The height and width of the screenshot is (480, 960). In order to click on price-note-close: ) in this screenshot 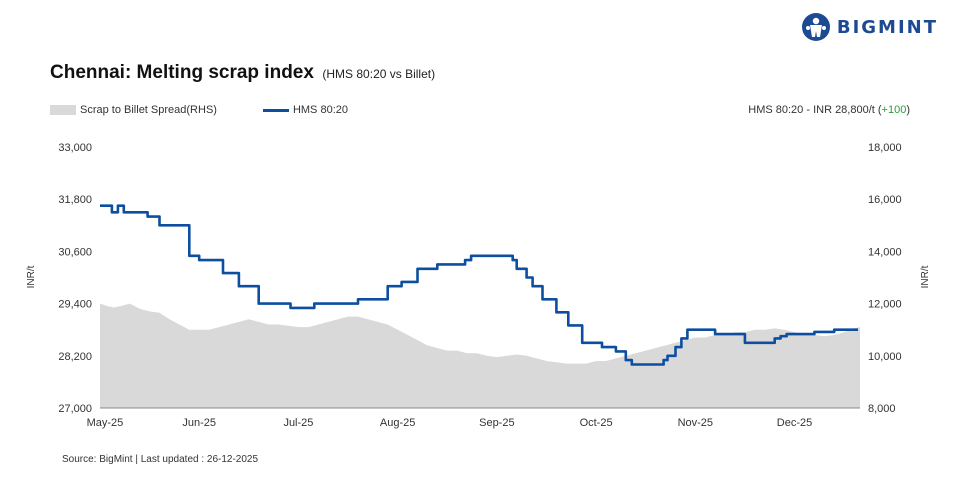, I will do `click(908, 110)`.